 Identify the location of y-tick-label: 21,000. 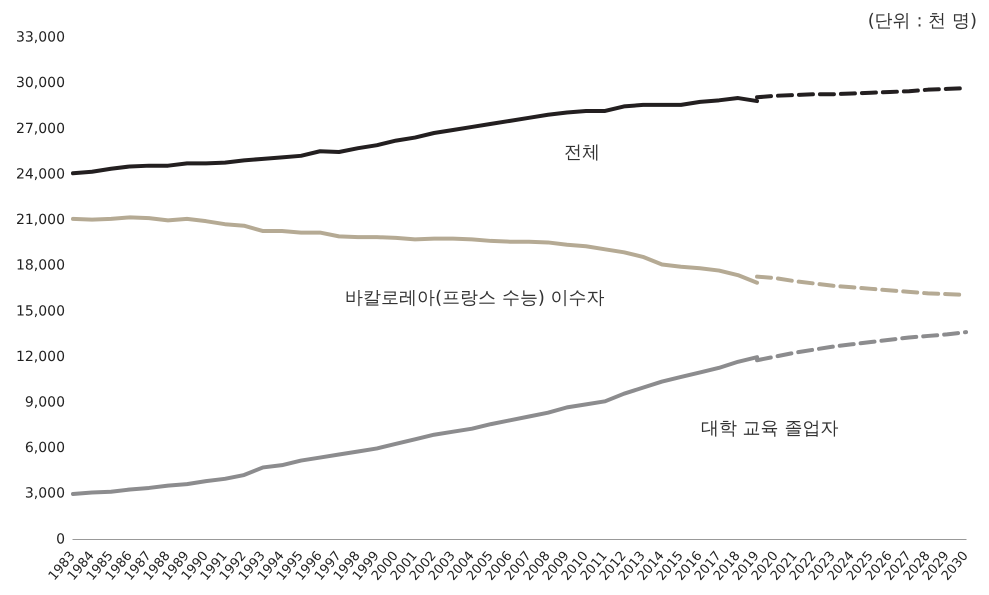
(40, 220).